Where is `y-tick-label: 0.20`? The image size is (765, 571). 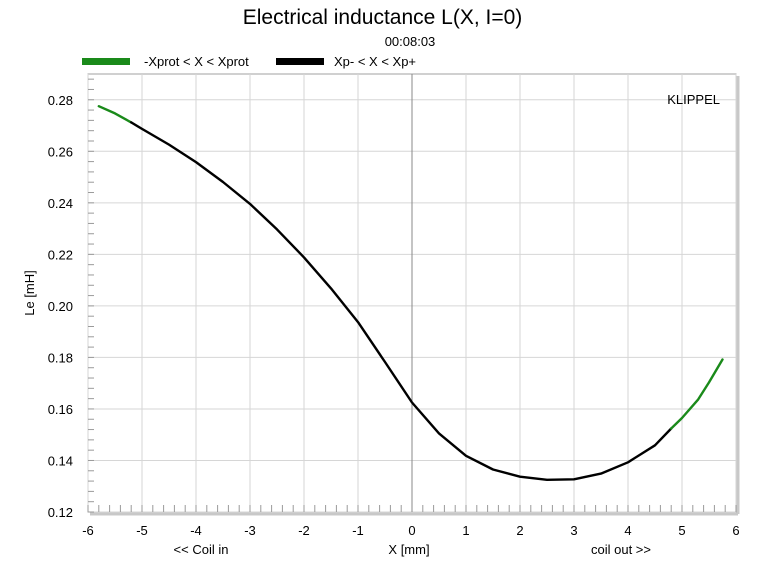
y-tick-label: 0.20 is located at coordinates (60, 306).